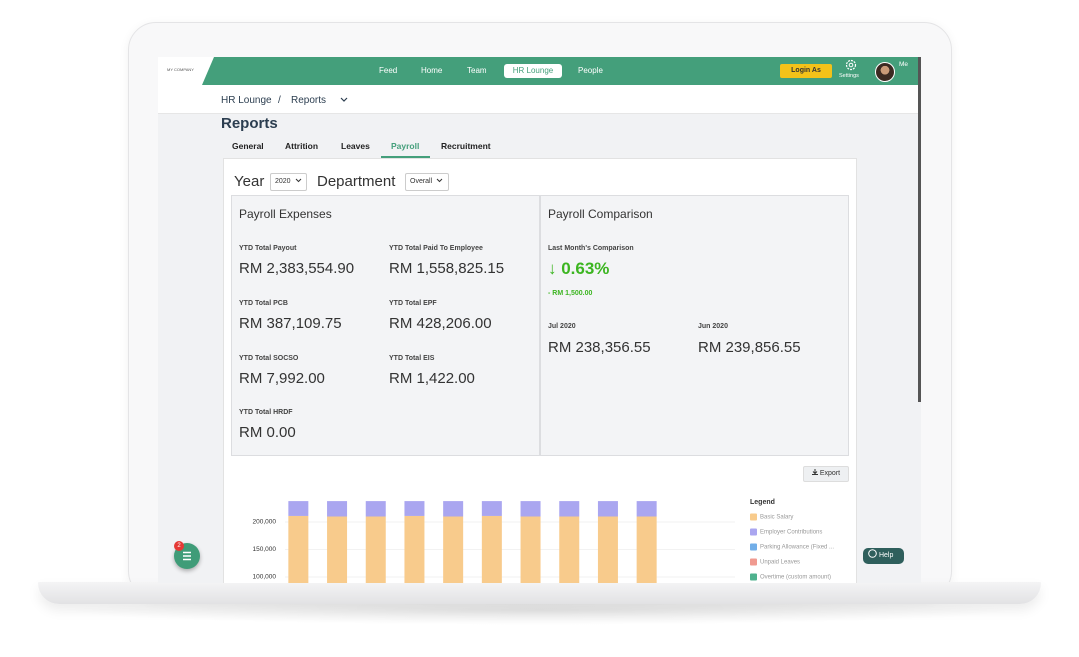 The image size is (1079, 657). I want to click on month-label: Jul 2020, so click(562, 326).